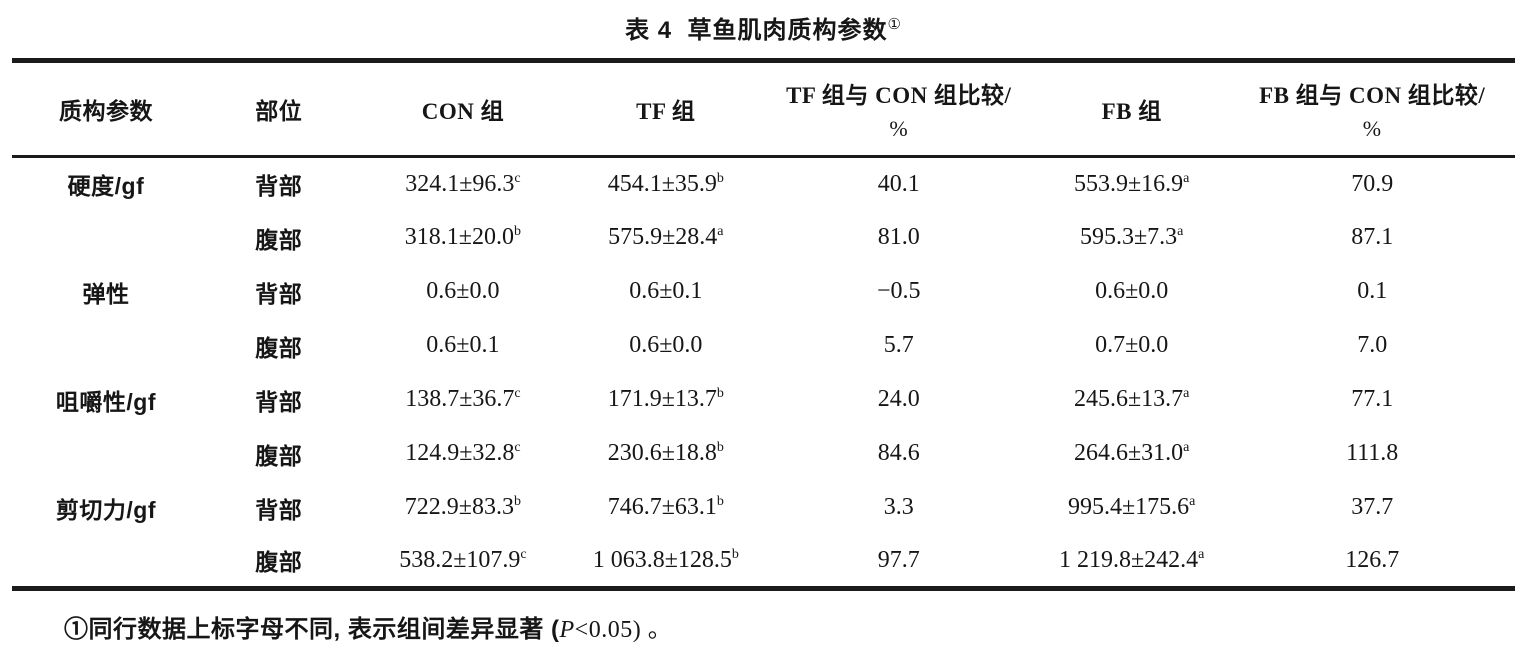 The image size is (1527, 664). I want to click on tf-value-cell: 0.6±0.1, so click(666, 291).